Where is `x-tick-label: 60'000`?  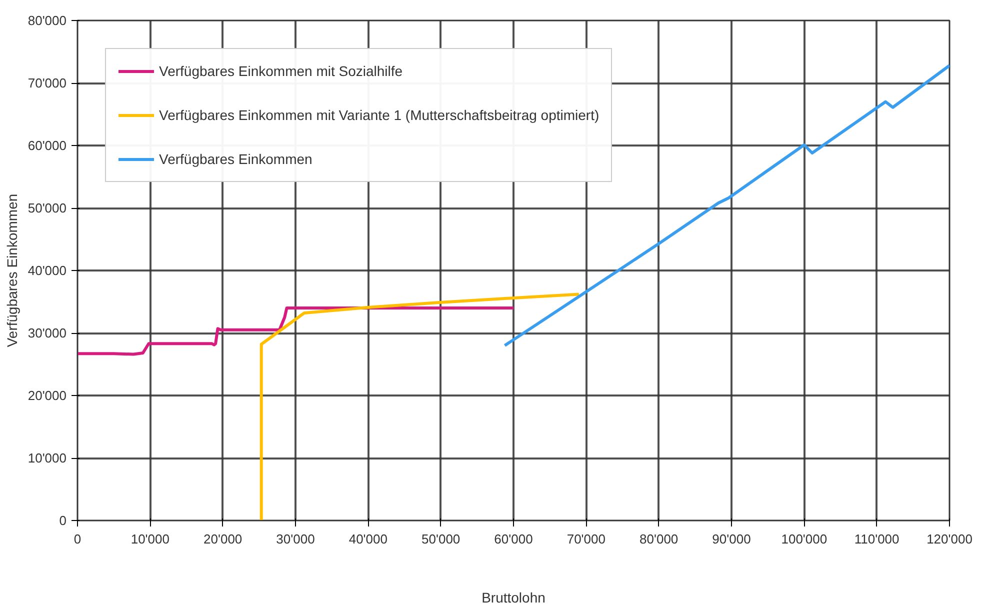 x-tick-label: 60'000 is located at coordinates (513, 539).